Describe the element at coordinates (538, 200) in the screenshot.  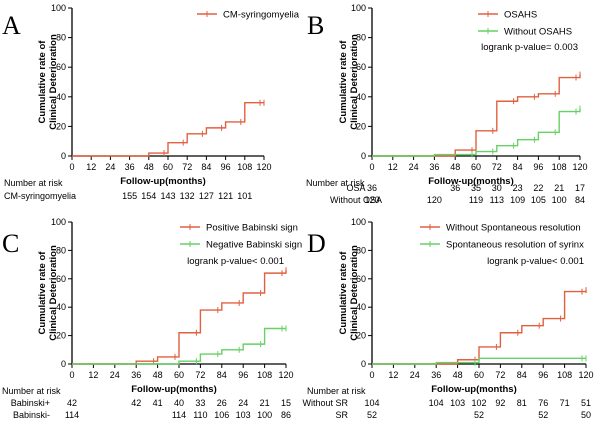
I see `risk-value: 105` at that location.